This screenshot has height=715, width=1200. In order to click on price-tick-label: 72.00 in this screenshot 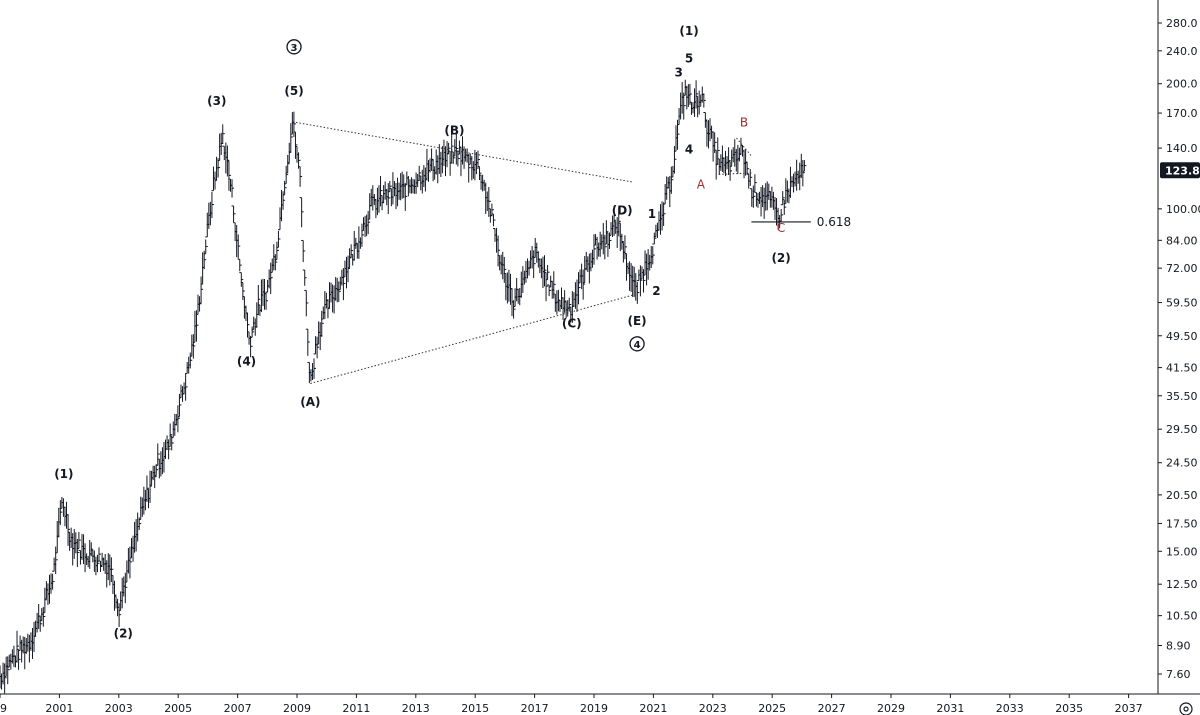, I will do `click(1182, 268)`.